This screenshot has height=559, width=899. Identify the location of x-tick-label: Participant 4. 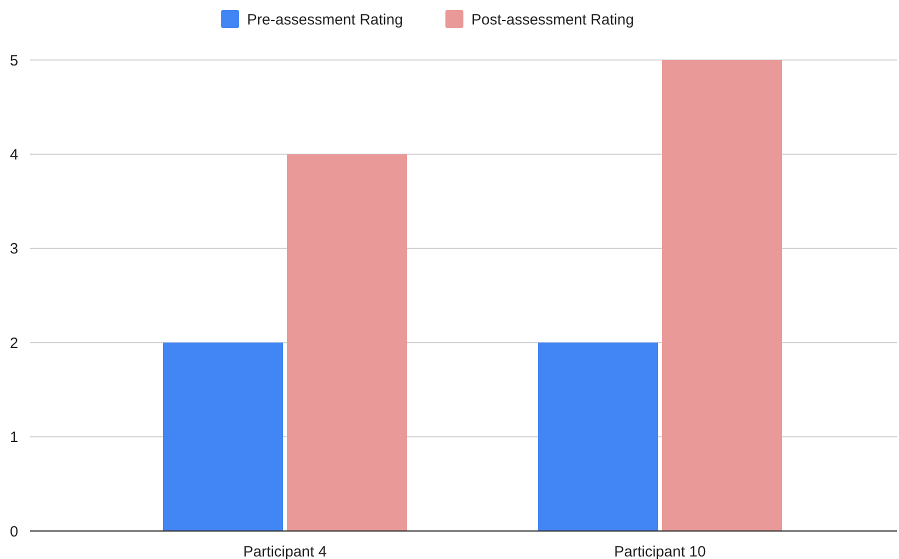
(285, 551).